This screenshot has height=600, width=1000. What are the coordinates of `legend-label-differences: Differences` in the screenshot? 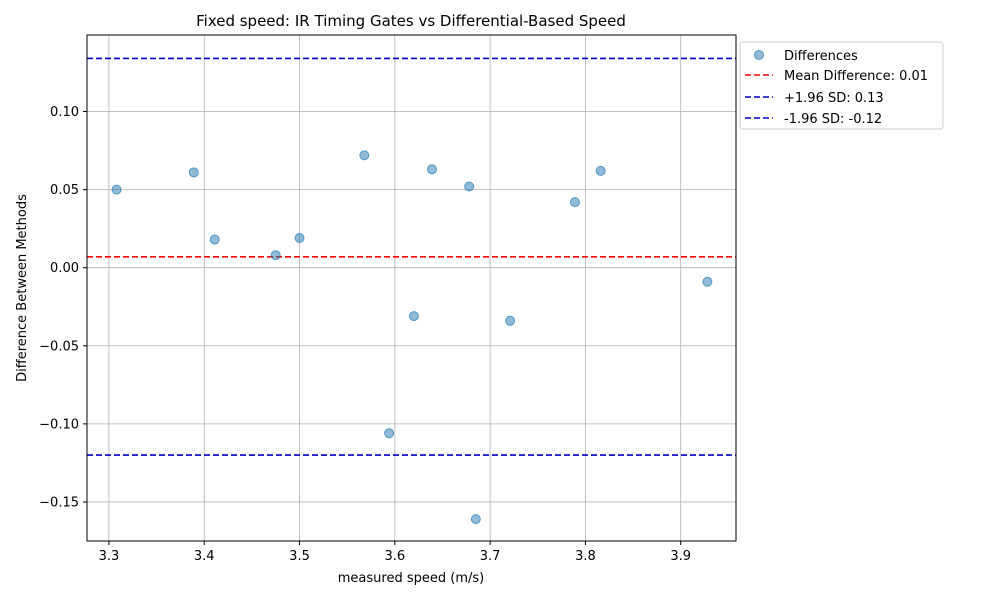 It's located at (821, 56).